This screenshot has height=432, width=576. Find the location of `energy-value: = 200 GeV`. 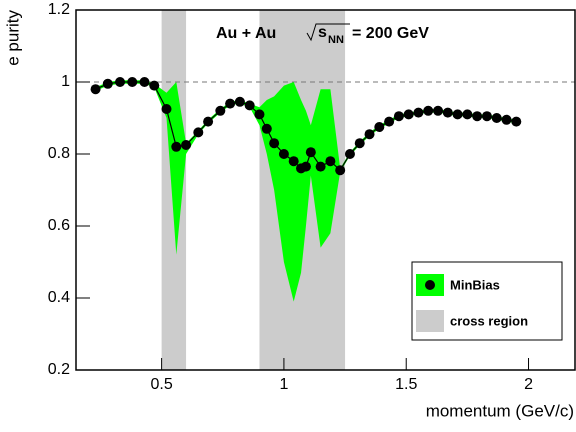

energy-value: = 200 GeV is located at coordinates (390, 33).